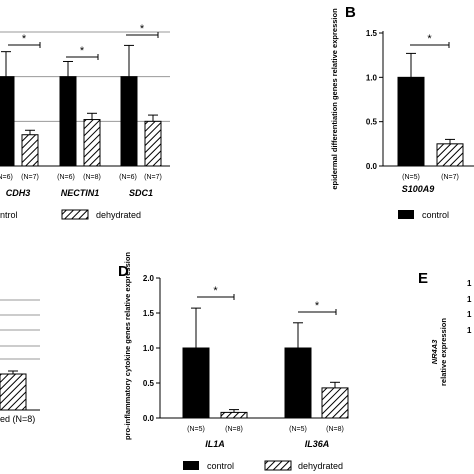 The height and width of the screenshot is (474, 474). Describe the element at coordinates (267, 444) in the screenshot. I see `panel-d-category-labels: IL1A IL36A` at that location.